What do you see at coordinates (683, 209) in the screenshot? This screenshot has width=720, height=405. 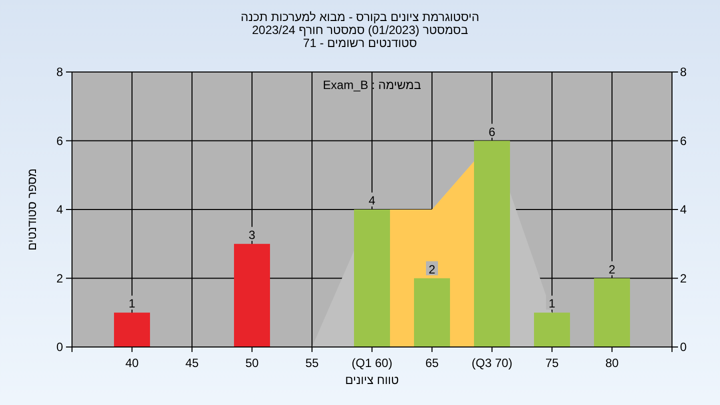 I see `y2-tick-label: 4` at bounding box center [683, 209].